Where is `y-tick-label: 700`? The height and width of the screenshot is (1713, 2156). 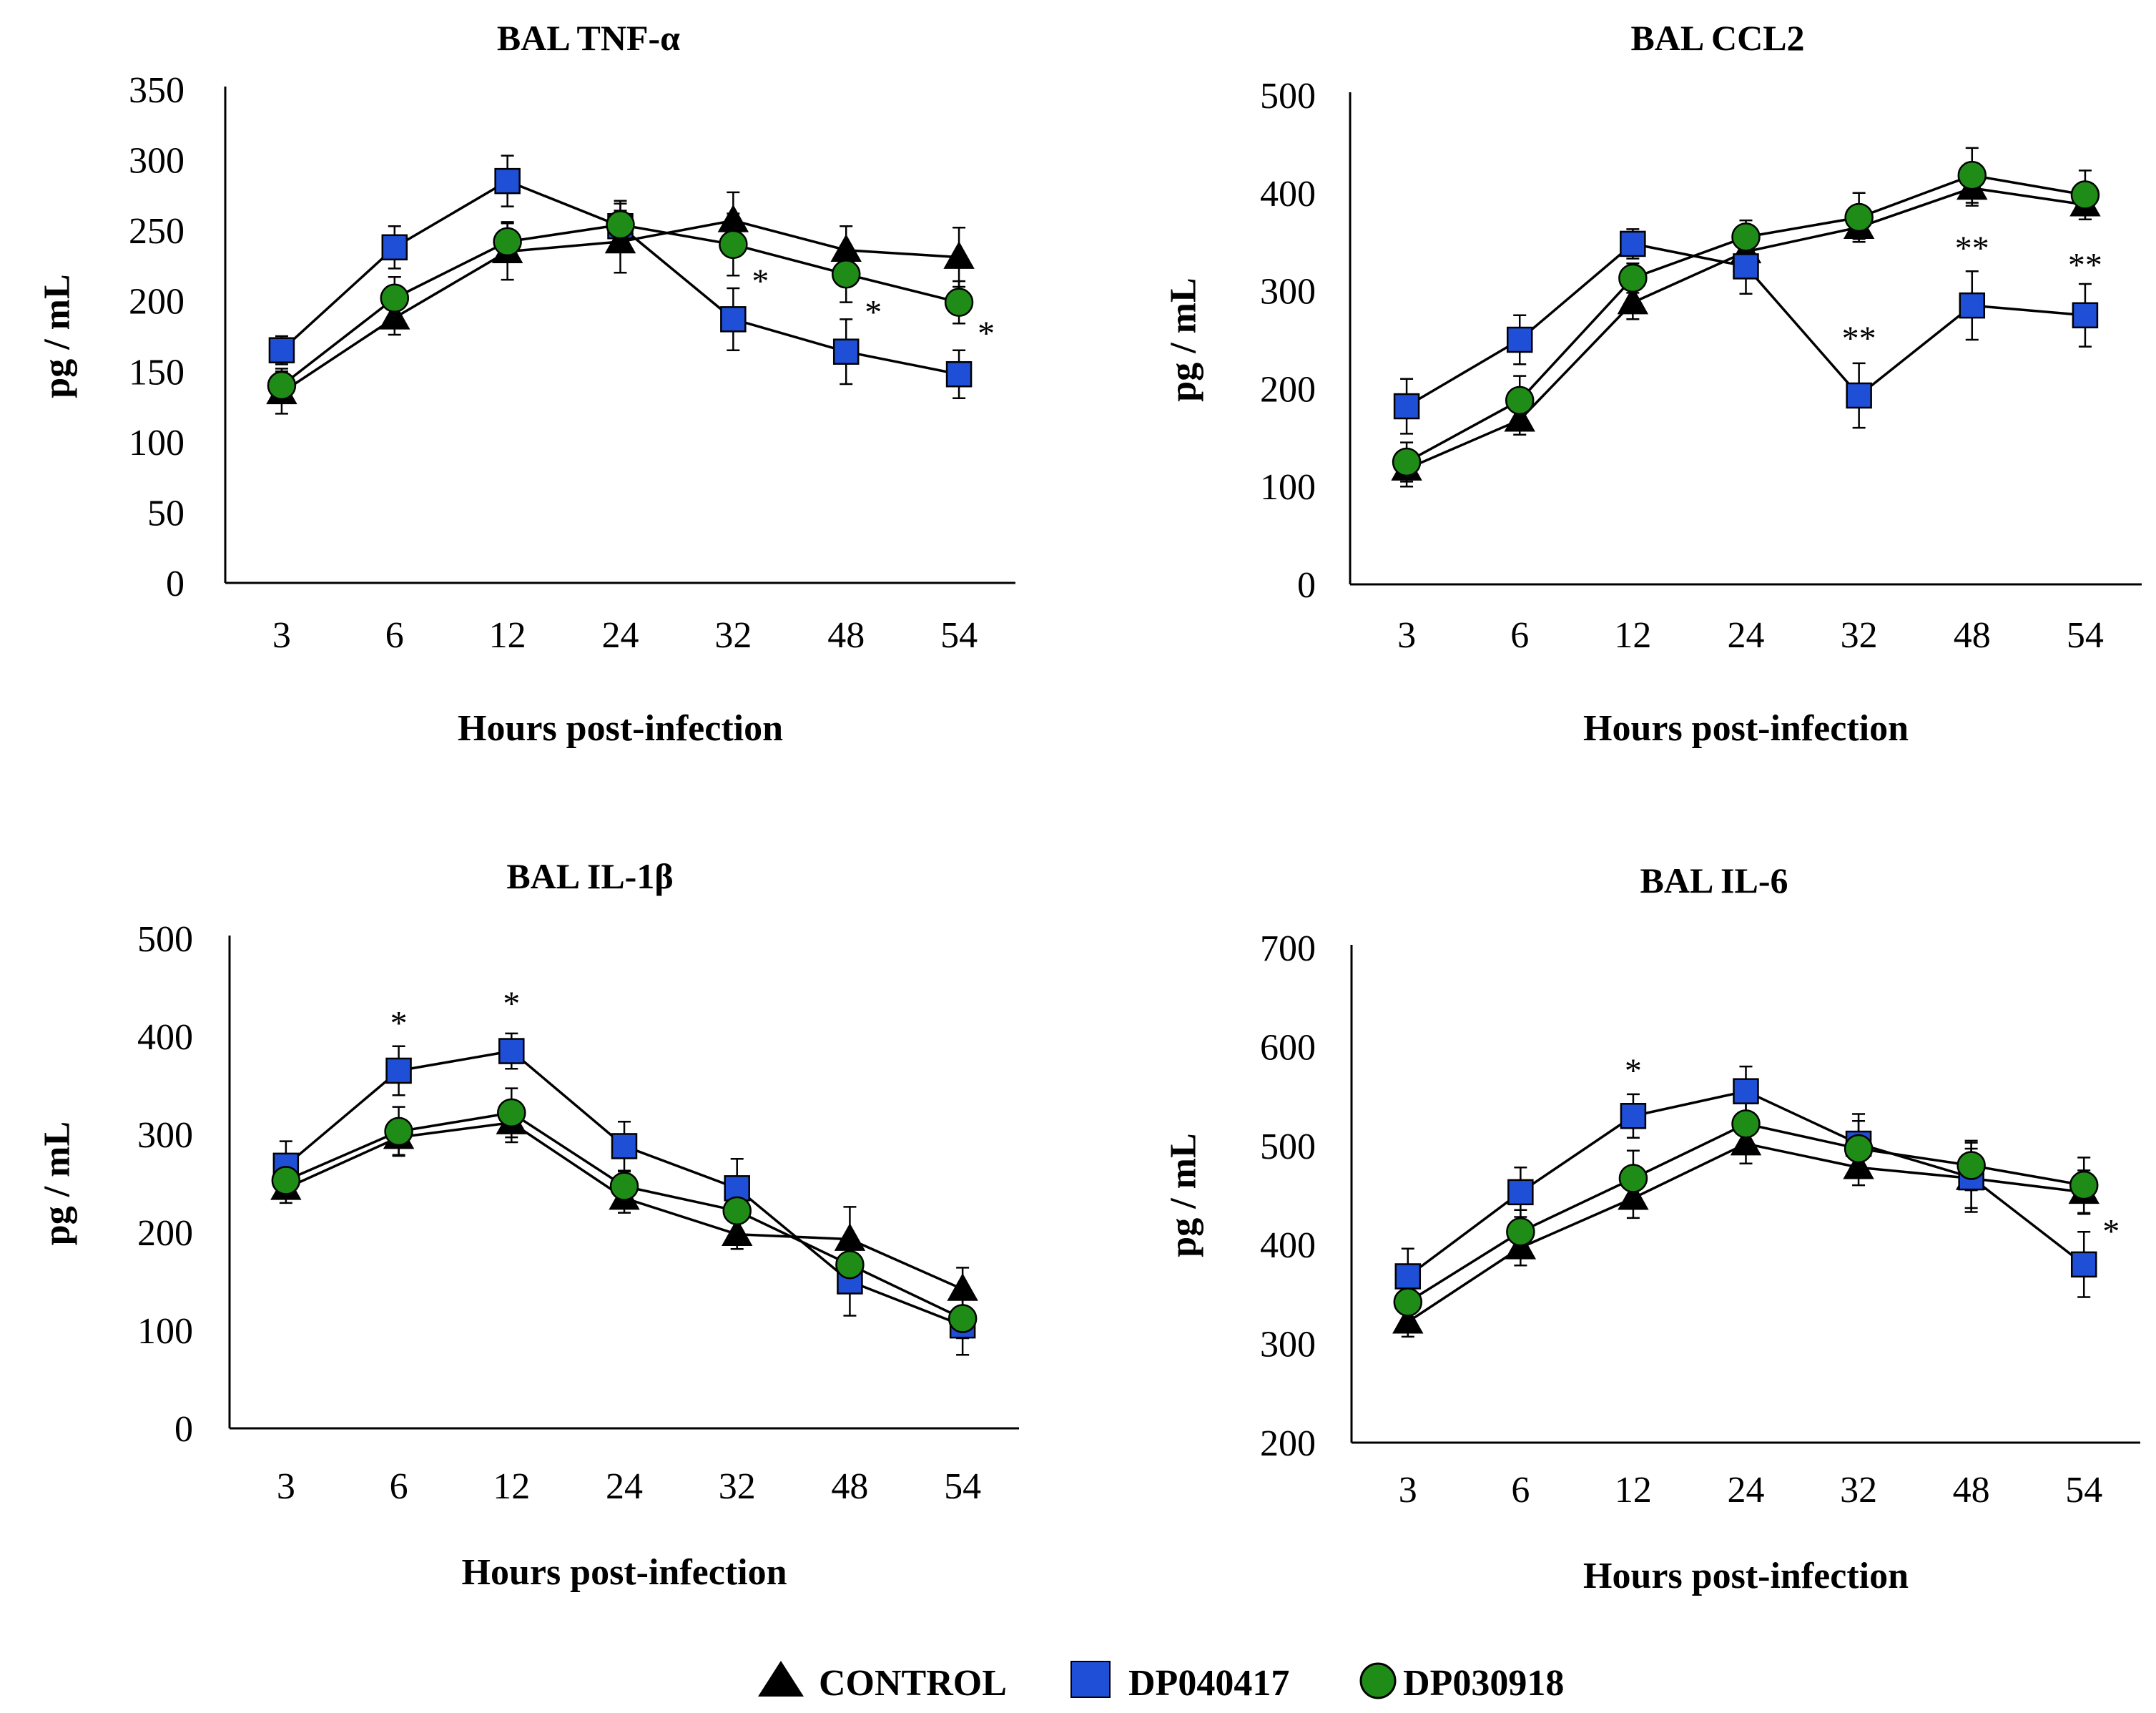
y-tick-label: 700 is located at coordinates (1288, 948).